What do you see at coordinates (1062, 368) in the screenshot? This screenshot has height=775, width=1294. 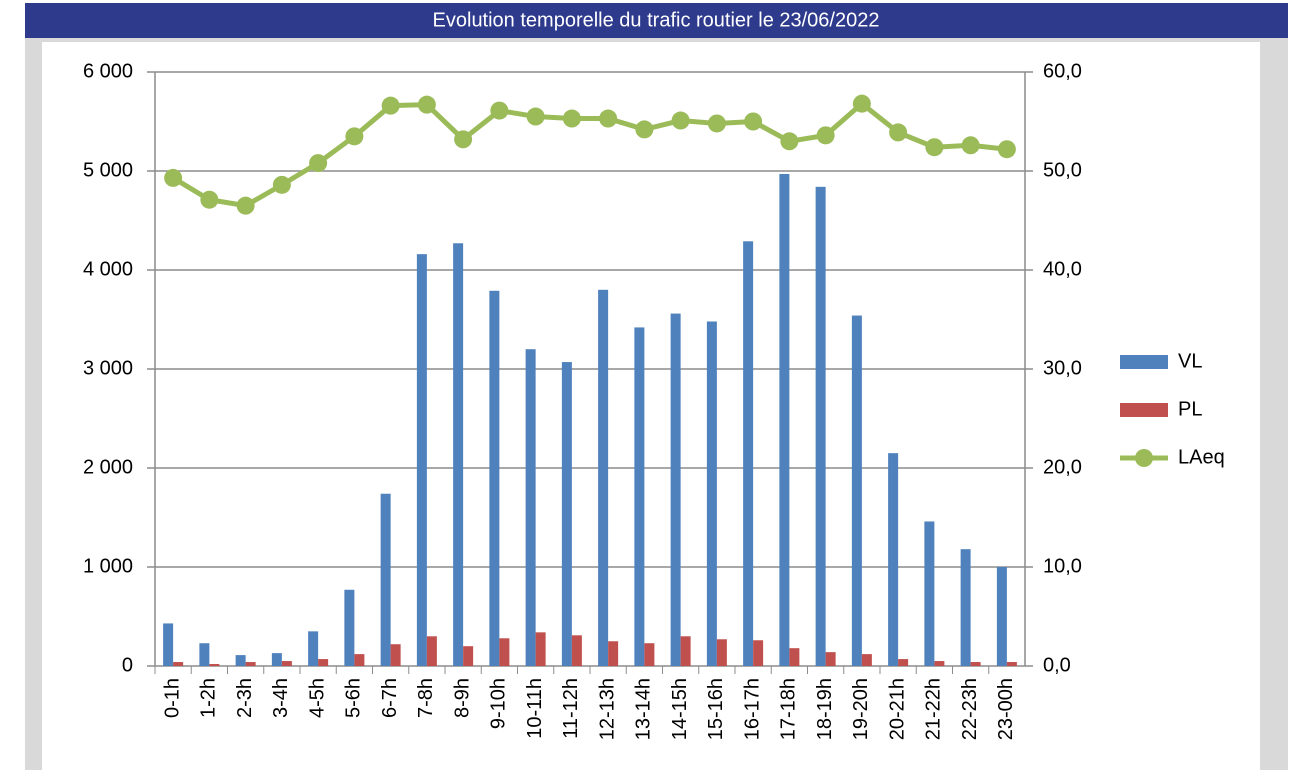 I see `y2-tick-label: 30,0` at bounding box center [1062, 368].